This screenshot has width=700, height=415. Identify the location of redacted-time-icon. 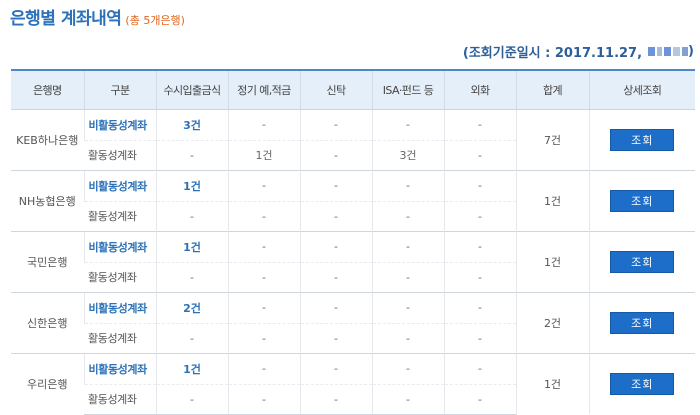
(668, 51).